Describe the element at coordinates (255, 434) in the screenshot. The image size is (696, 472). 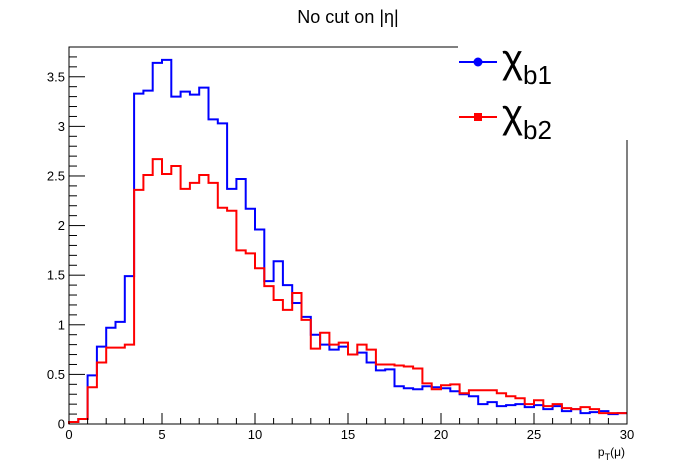
I see `x-tick-label: 10` at that location.